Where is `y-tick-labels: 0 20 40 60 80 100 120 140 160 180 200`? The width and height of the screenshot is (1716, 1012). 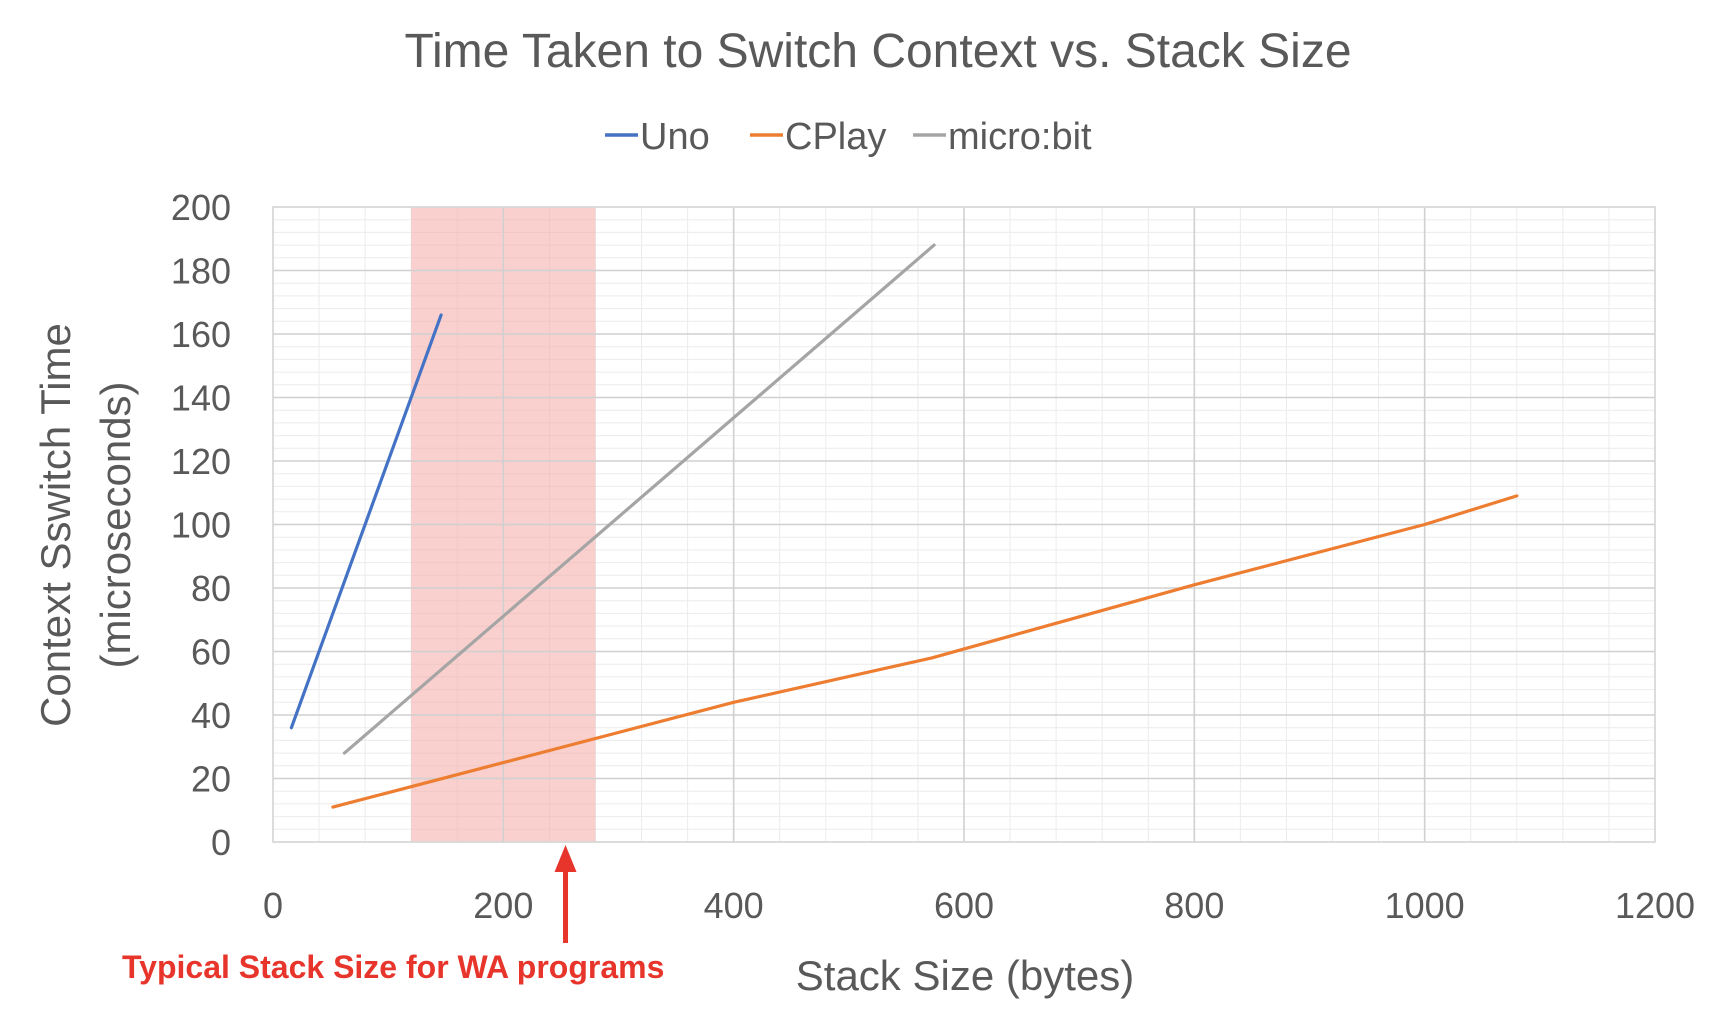
y-tick-labels: 0 20 40 60 80 100 120 140 160 180 200 is located at coordinates (201, 525).